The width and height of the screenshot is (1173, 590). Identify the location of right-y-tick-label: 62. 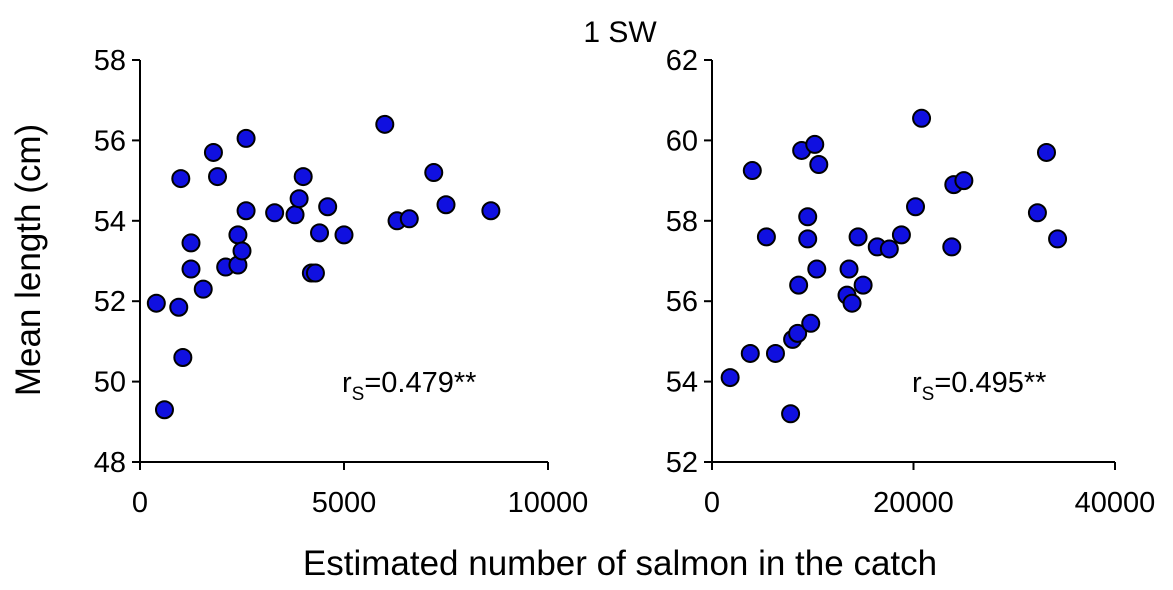
(682, 61).